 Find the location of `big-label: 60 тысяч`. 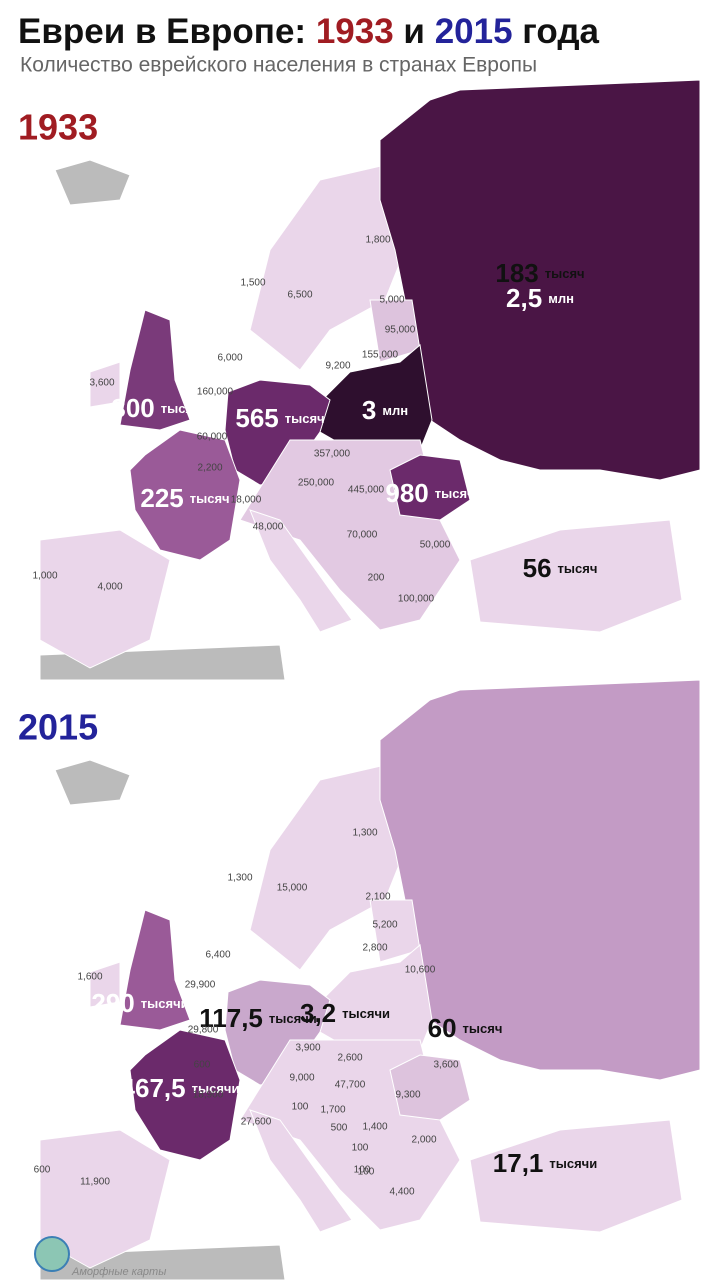

big-label: 60 тысяч is located at coordinates (465, 1028).